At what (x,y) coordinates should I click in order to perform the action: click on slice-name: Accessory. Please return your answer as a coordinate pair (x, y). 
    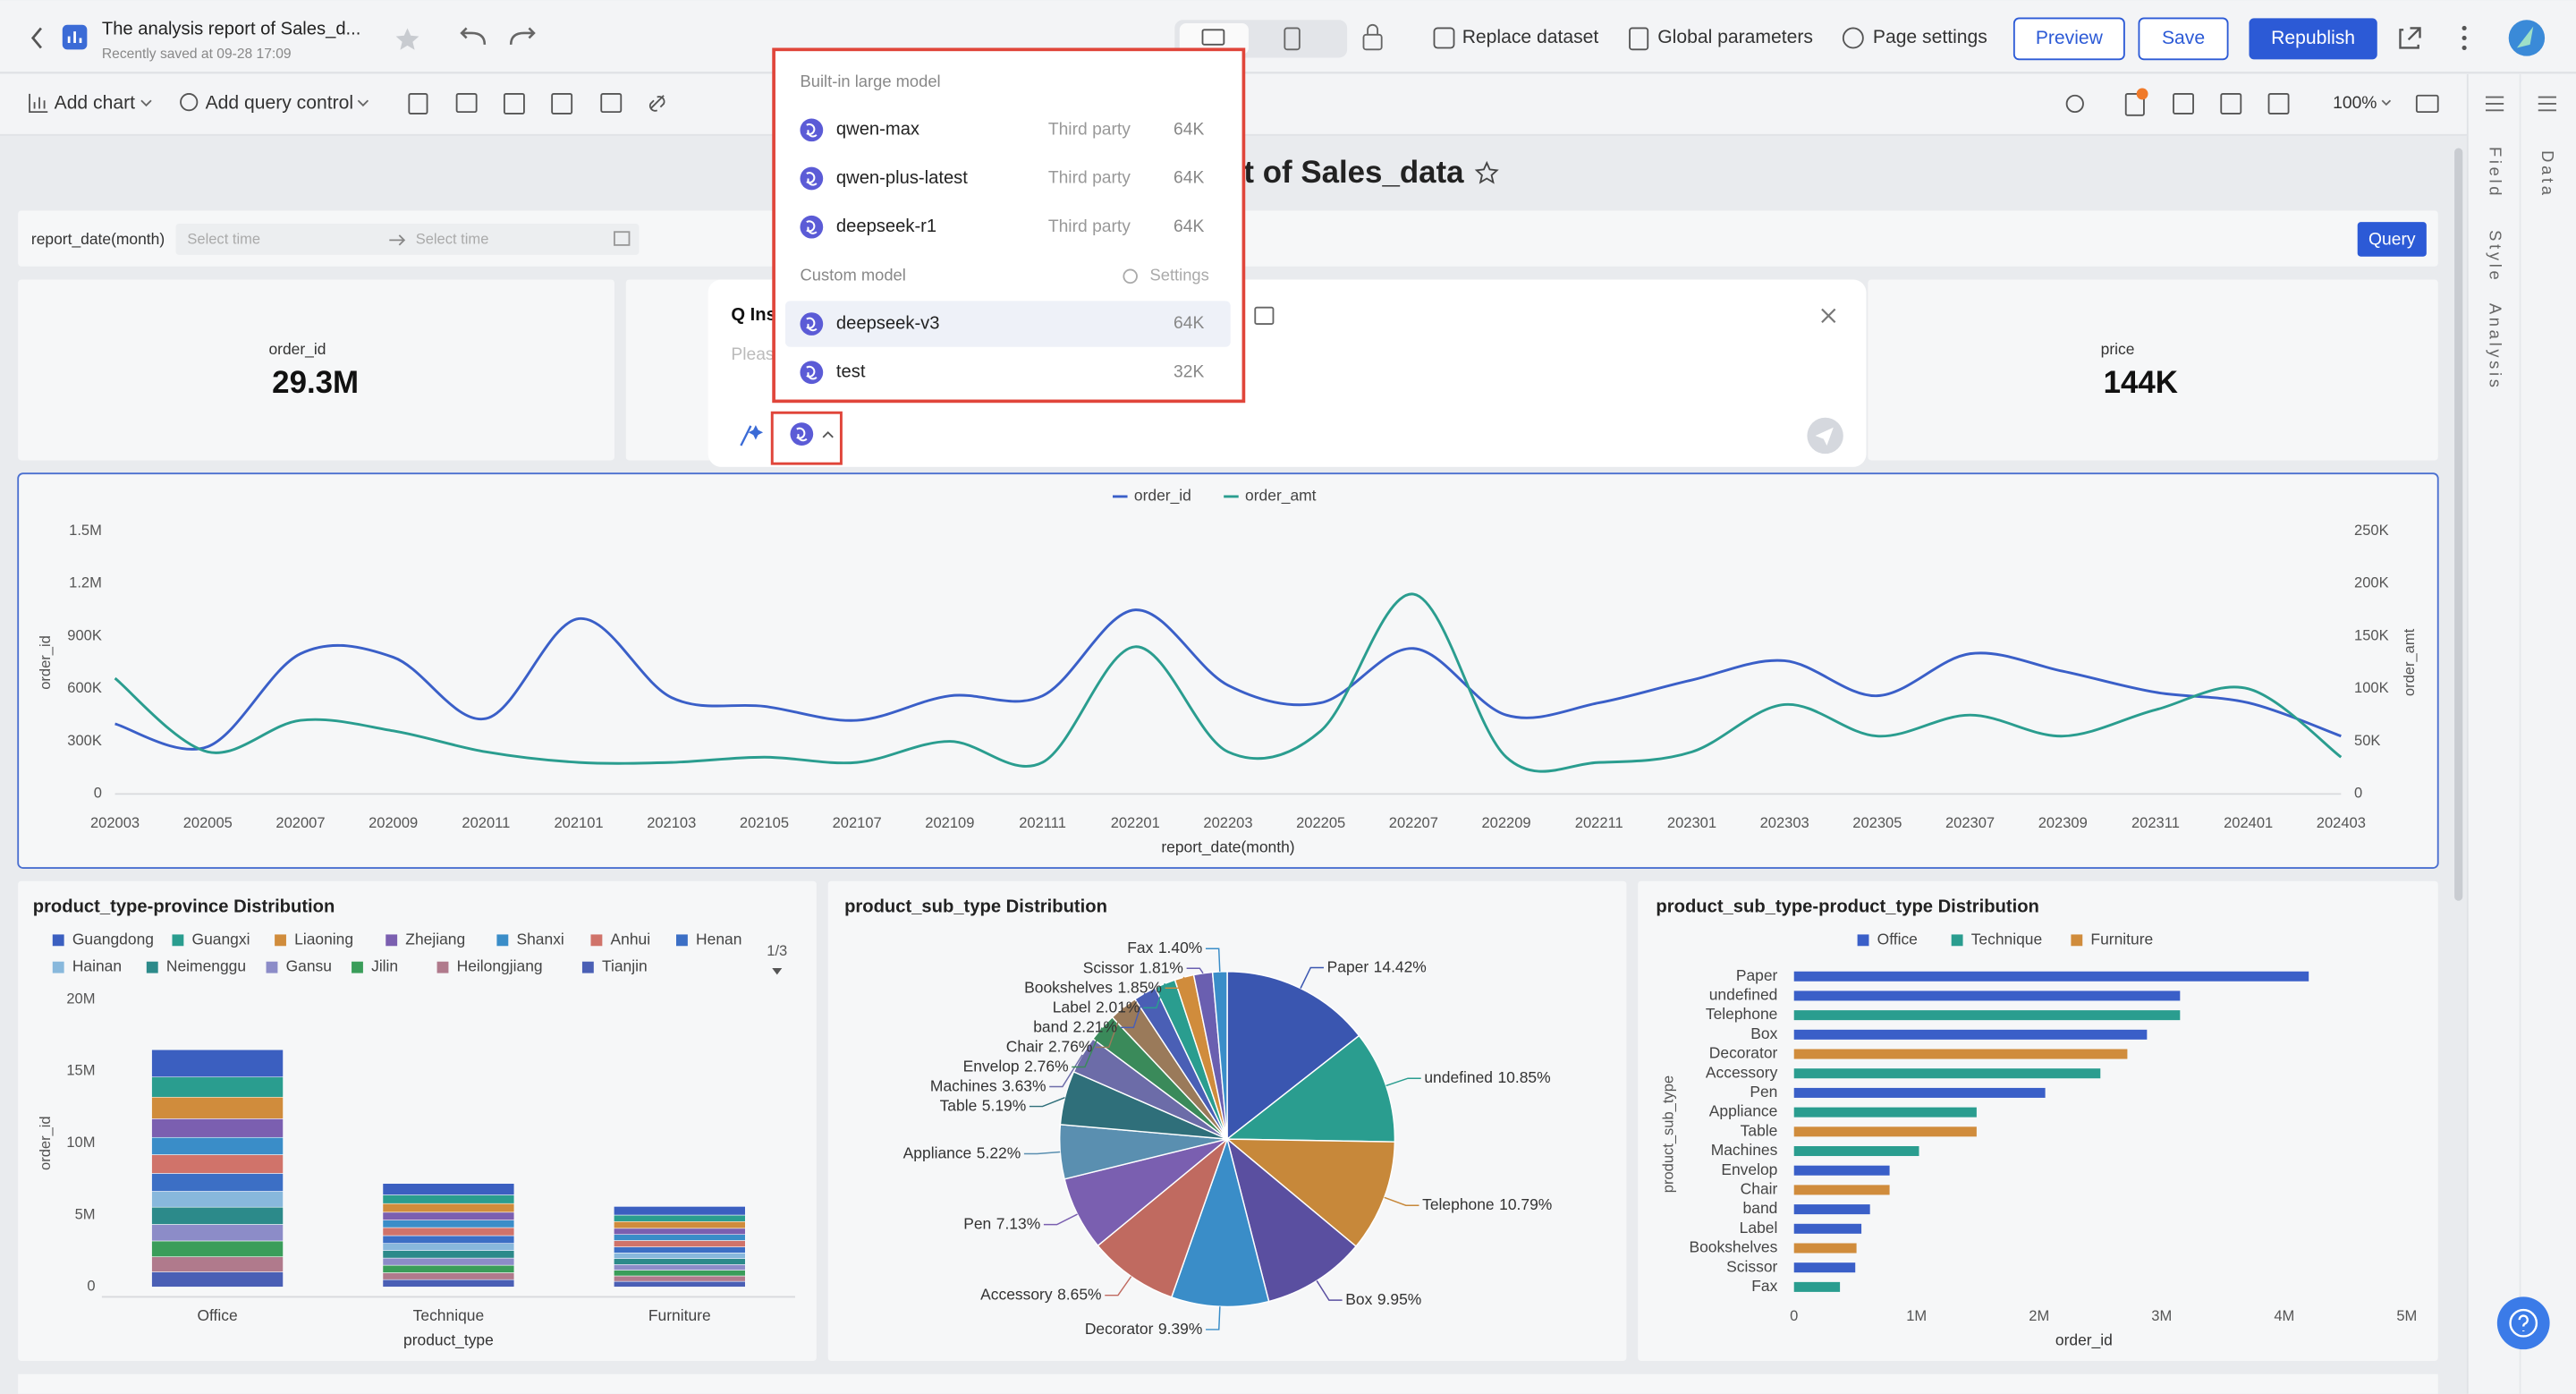
    Looking at the image, I should click on (1016, 1294).